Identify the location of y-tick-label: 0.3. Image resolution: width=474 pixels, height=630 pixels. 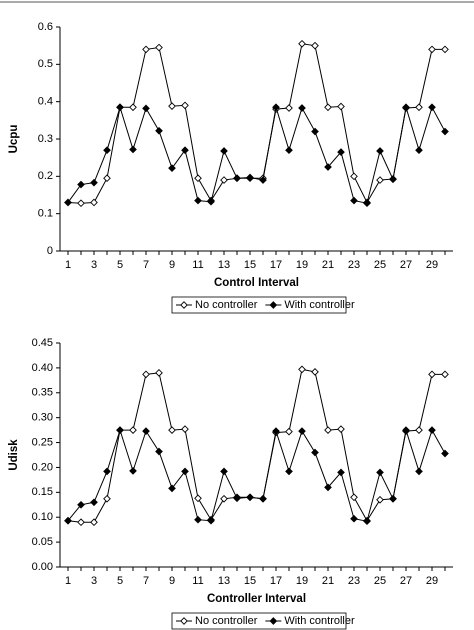
(45, 139).